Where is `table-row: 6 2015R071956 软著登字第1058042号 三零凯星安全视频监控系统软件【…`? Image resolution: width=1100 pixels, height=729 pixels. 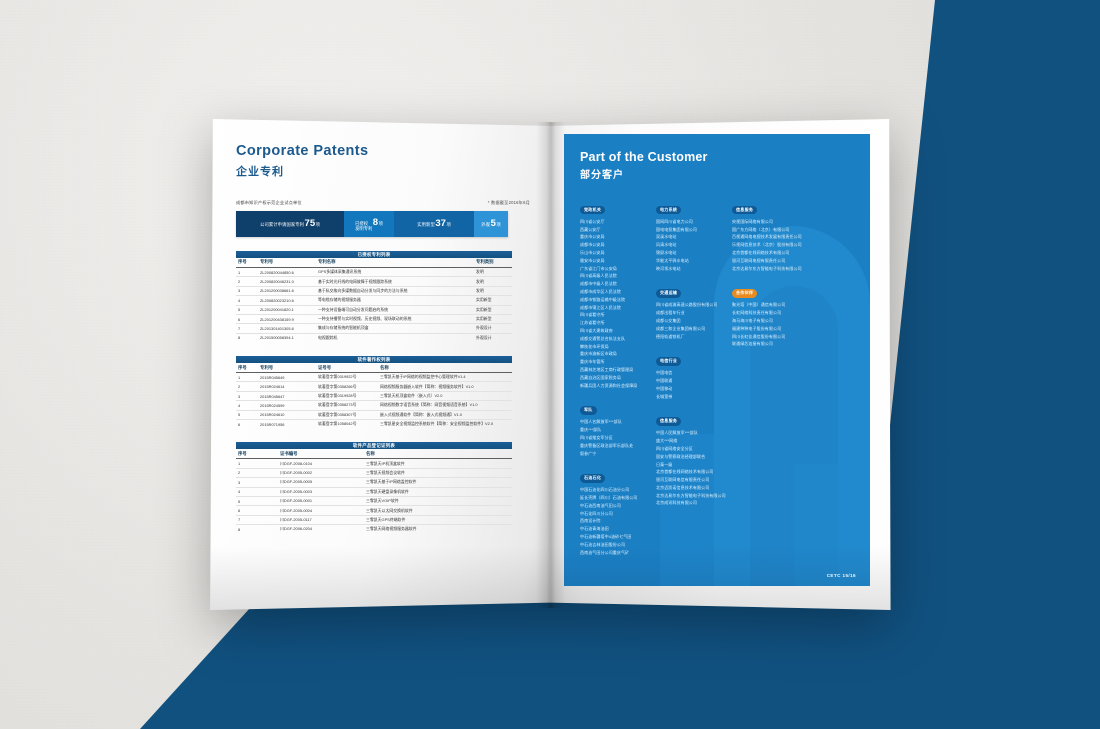
table-row: 6 2015R071956 软著登字第1058042号 三零凯星安全视频监控系统软件【… is located at coordinates (374, 424).